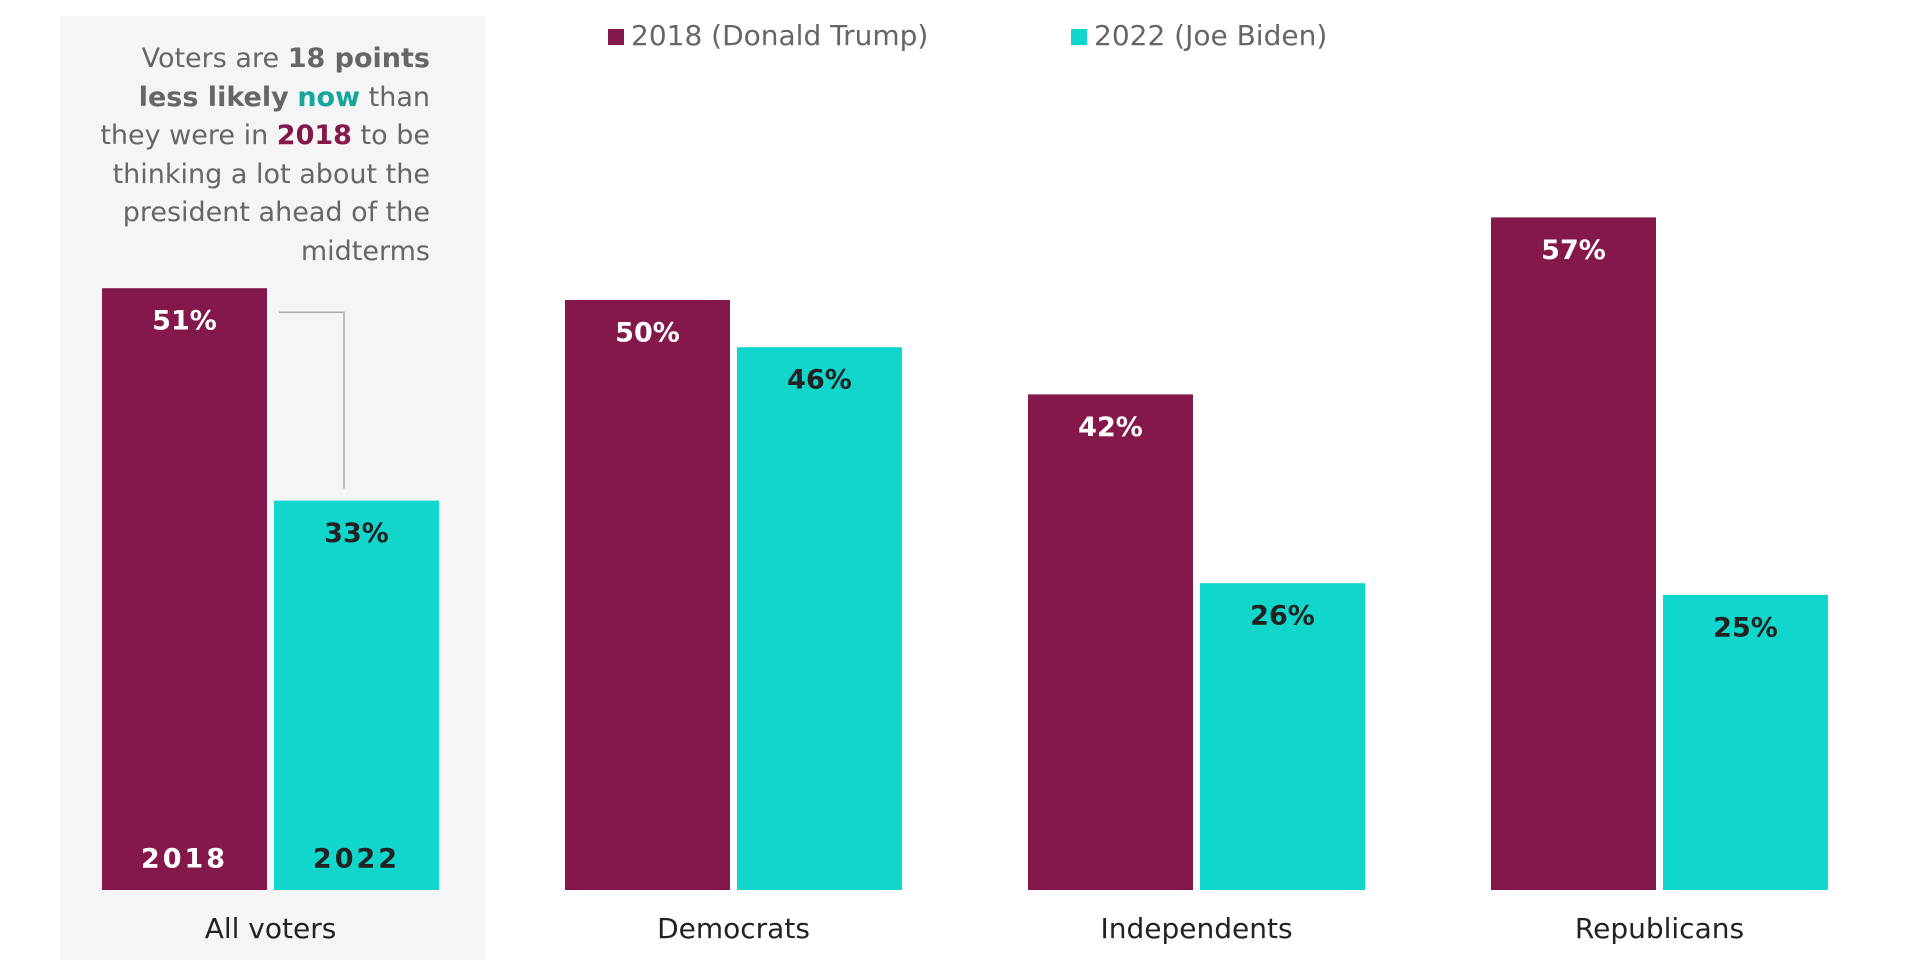 This screenshot has width=1920, height=960. I want to click on value-label: 33%, so click(356, 533).